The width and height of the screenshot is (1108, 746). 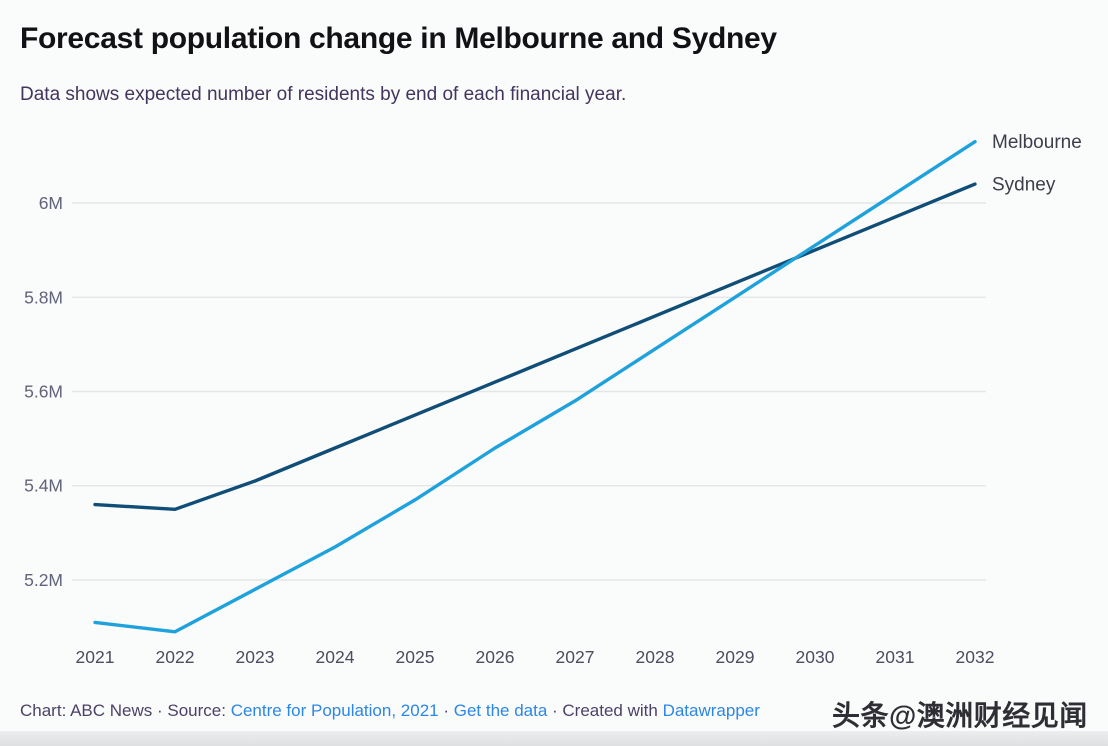 What do you see at coordinates (735, 657) in the screenshot?
I see `x-axis-tick-2029: 2029` at bounding box center [735, 657].